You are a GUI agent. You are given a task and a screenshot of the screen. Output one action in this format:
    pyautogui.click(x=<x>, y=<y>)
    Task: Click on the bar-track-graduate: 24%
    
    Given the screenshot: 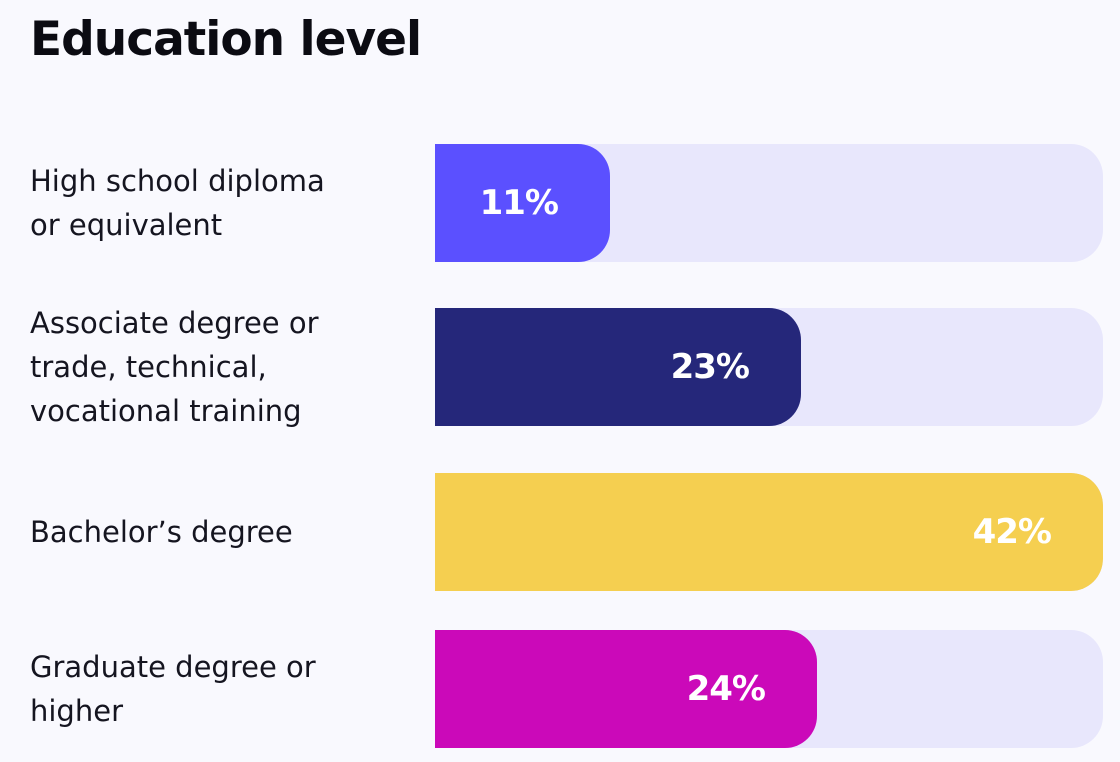 What is the action you would take?
    pyautogui.click(x=769, y=689)
    